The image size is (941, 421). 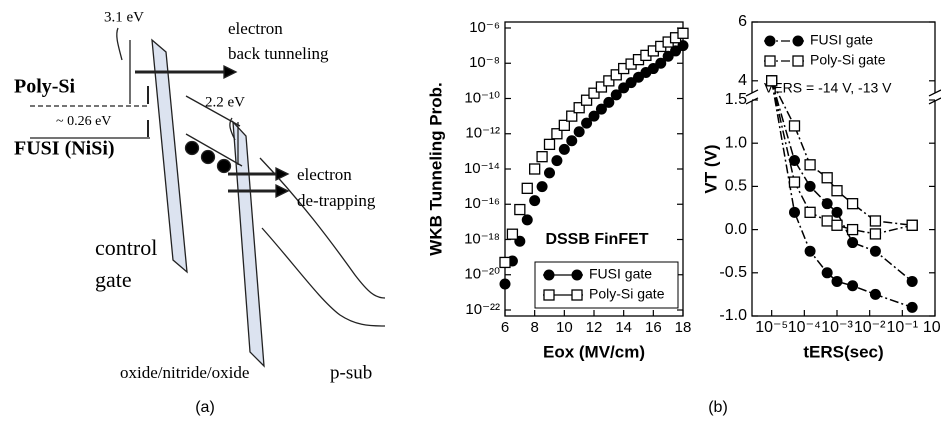 I want to click on y-tick-label: -0.5, so click(x=733, y=272).